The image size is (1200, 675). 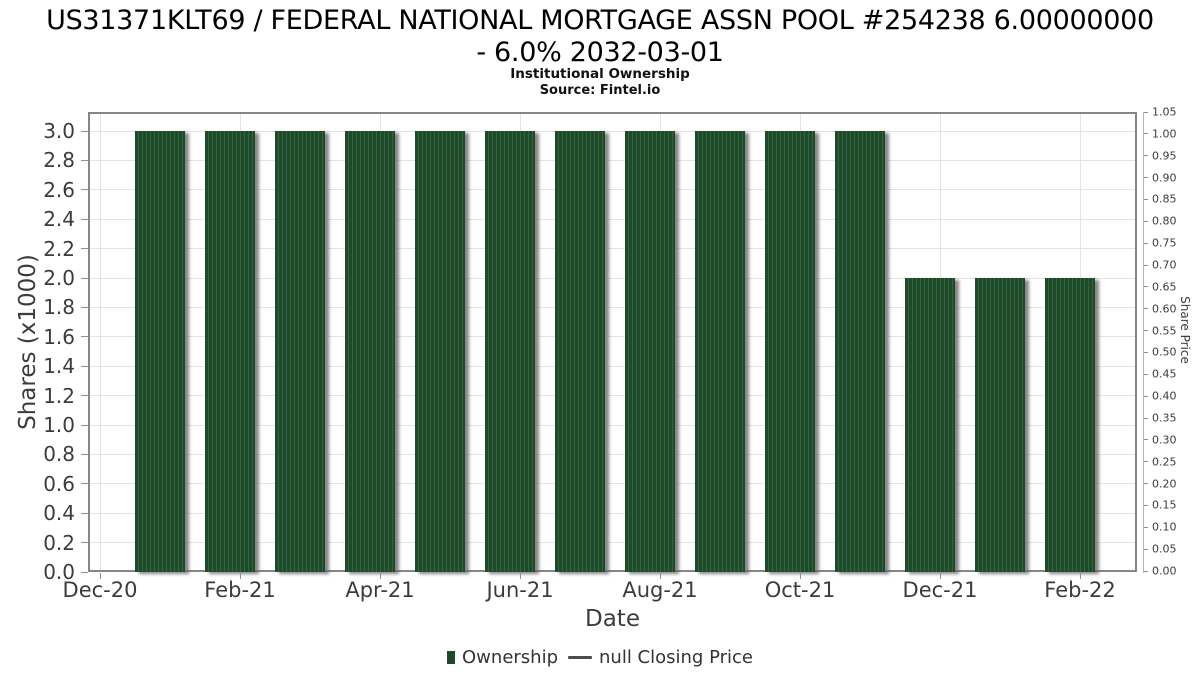 What do you see at coordinates (59, 425) in the screenshot?
I see `left-tick-label-1.0: 1.0` at bounding box center [59, 425].